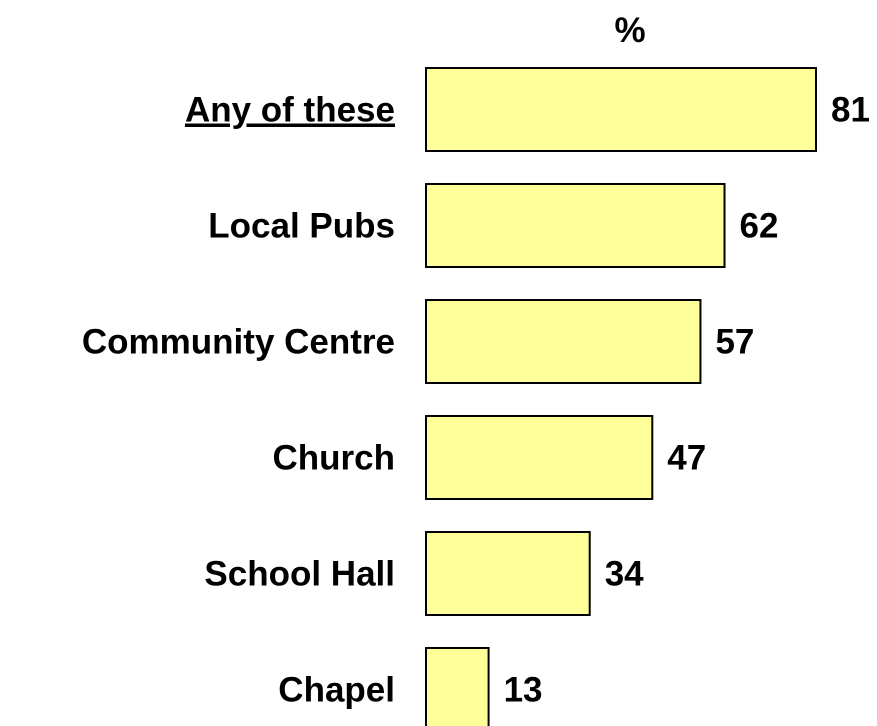 This screenshot has width=877, height=726. What do you see at coordinates (508, 573) in the screenshot?
I see `bar-school-hall` at bounding box center [508, 573].